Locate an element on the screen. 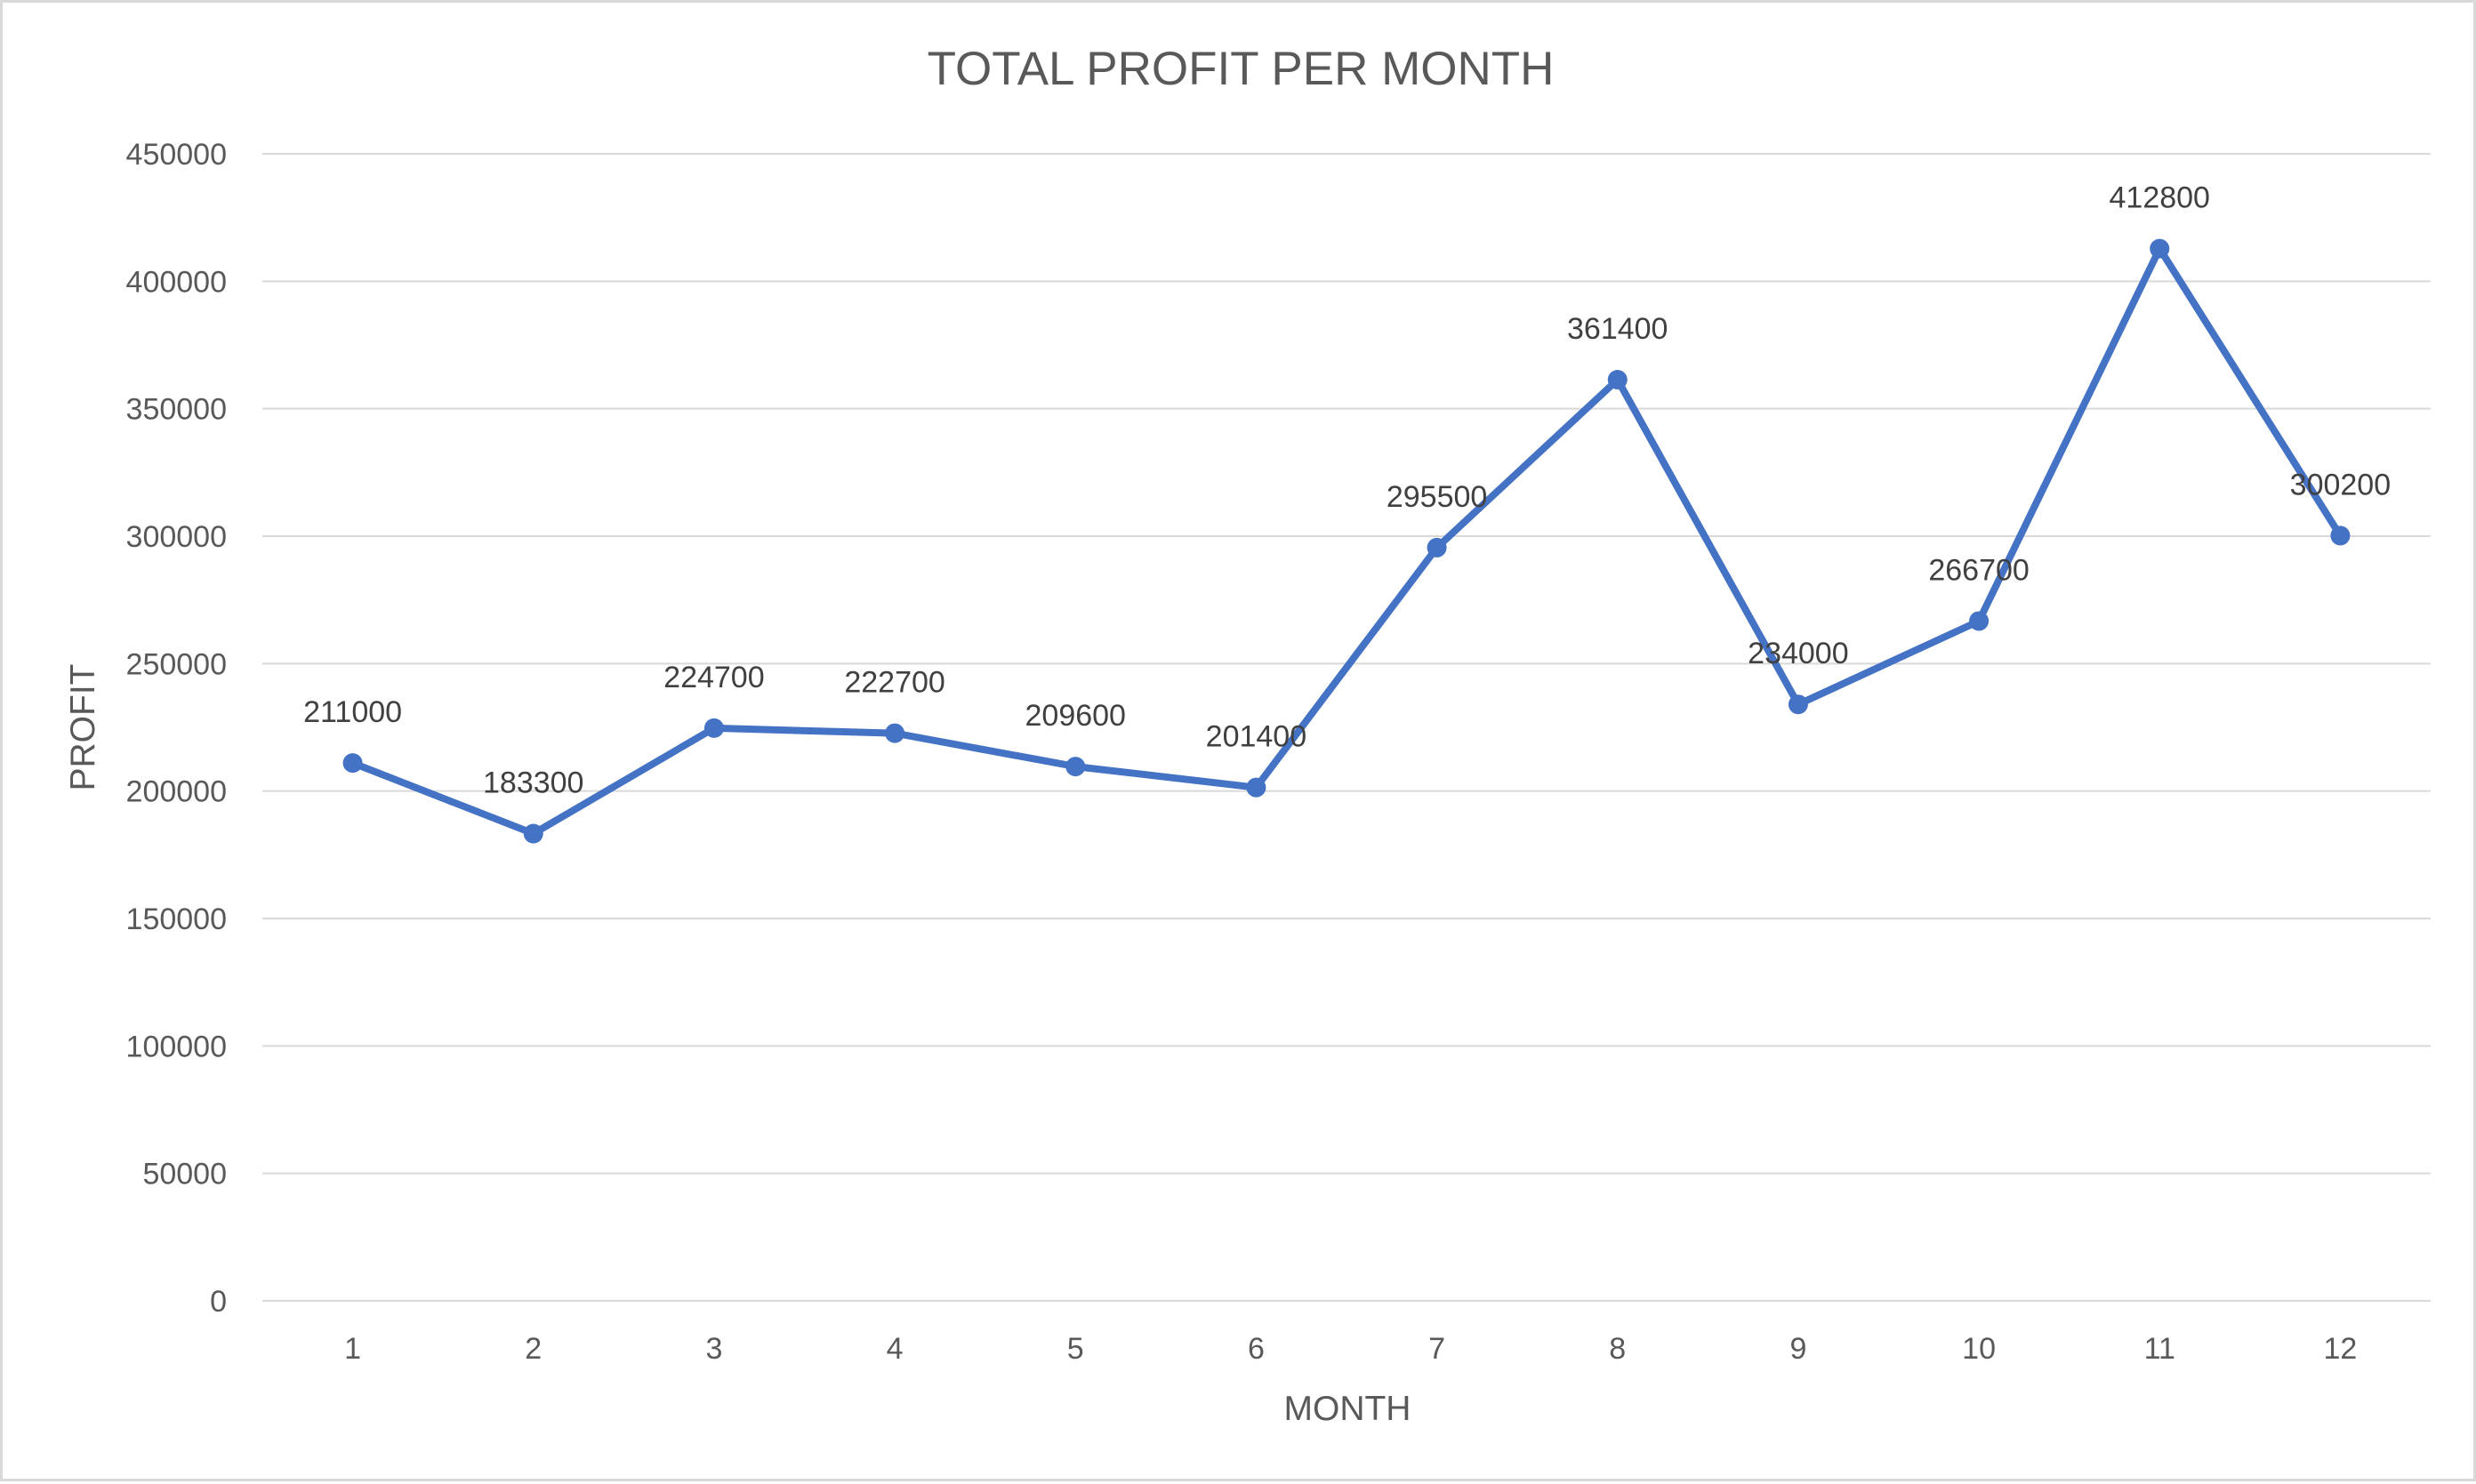 The width and height of the screenshot is (2476, 1484). x-tick-label: 9 is located at coordinates (1798, 1349).